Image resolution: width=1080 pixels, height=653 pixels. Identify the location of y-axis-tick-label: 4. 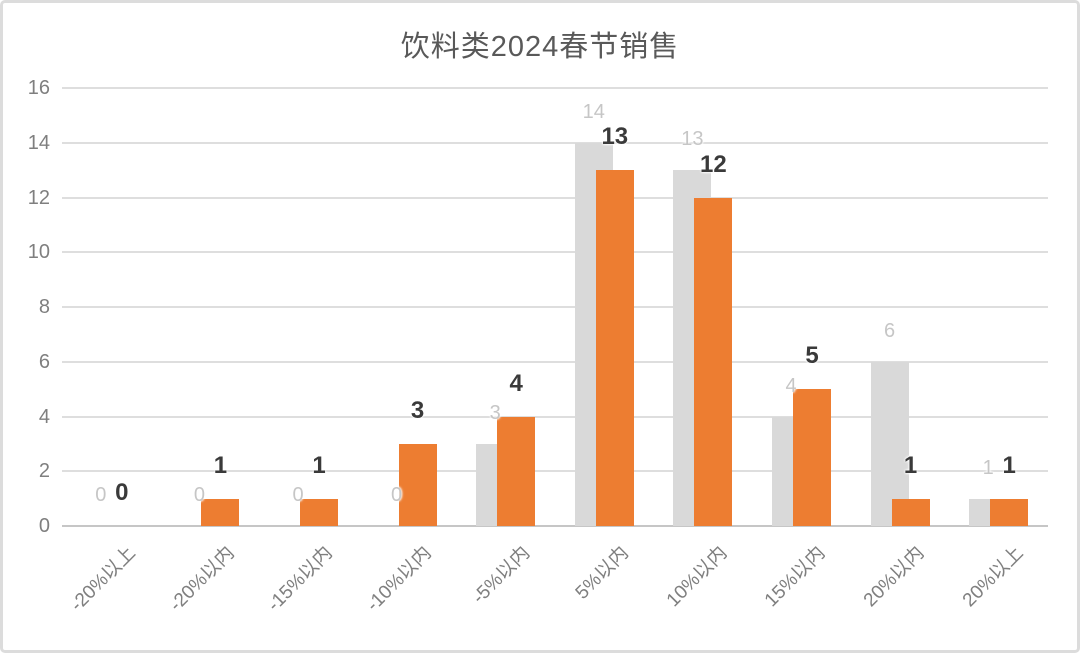
(44, 416).